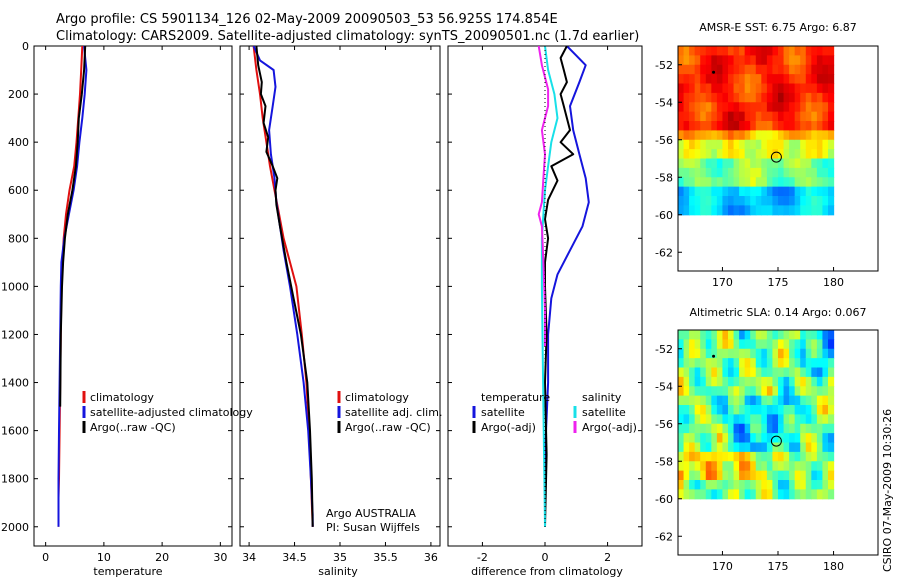  Describe the element at coordinates (664, 65) in the screenshot. I see `y-tick-label: -52` at that location.